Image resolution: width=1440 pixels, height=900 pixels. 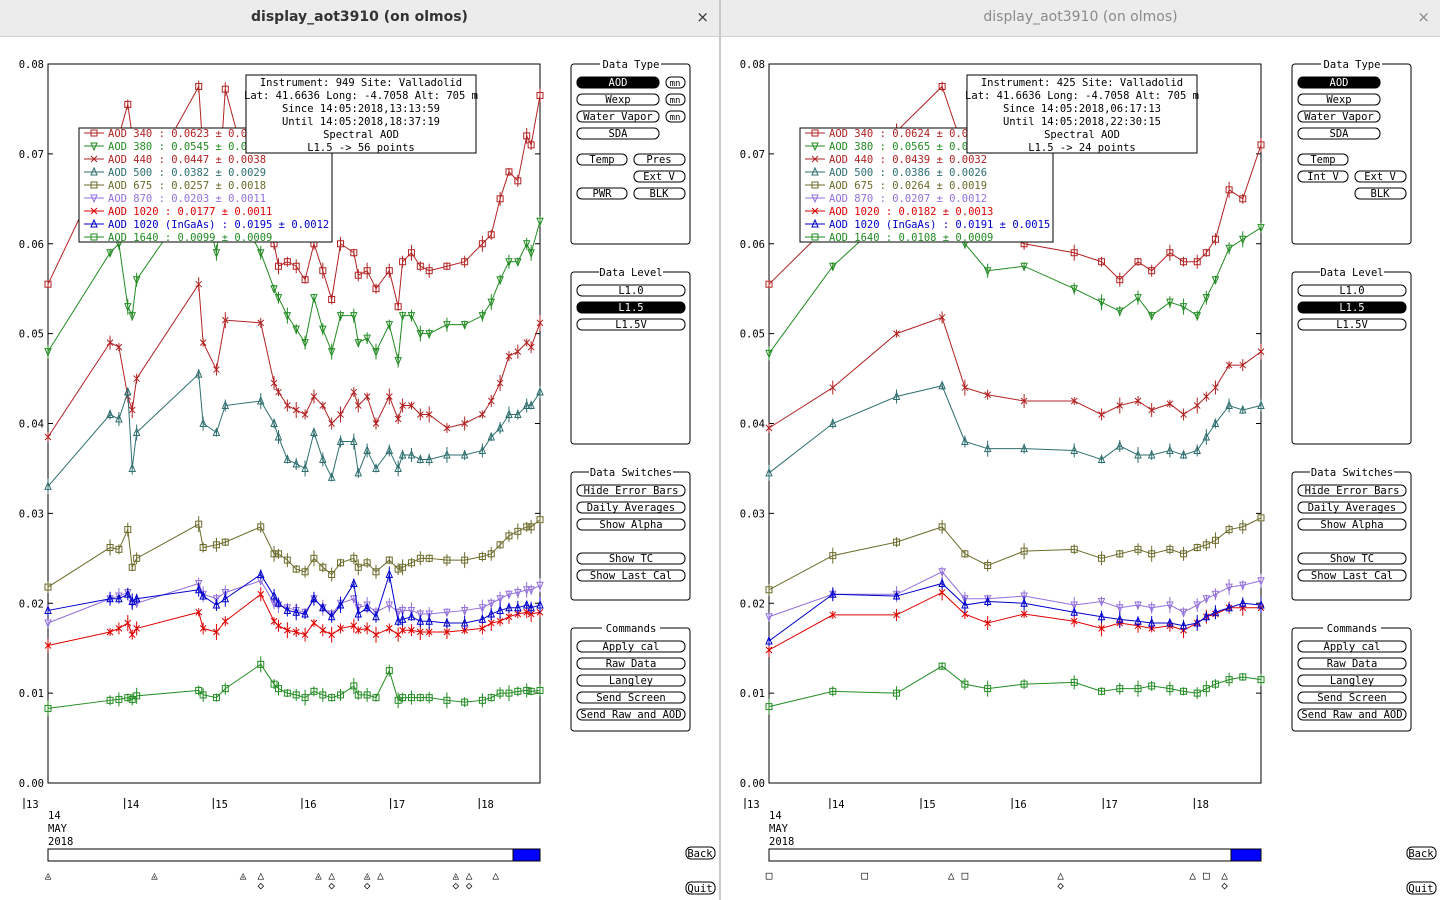 I want to click on aod-mn-button, so click(x=675, y=82).